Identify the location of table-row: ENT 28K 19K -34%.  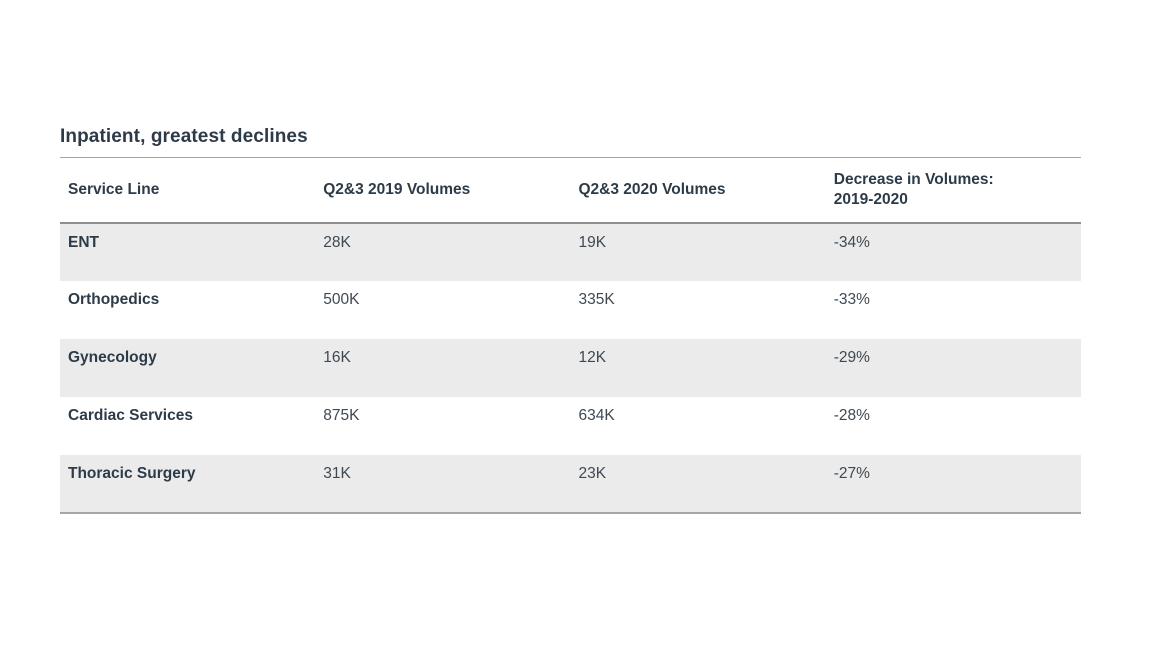
(570, 251).